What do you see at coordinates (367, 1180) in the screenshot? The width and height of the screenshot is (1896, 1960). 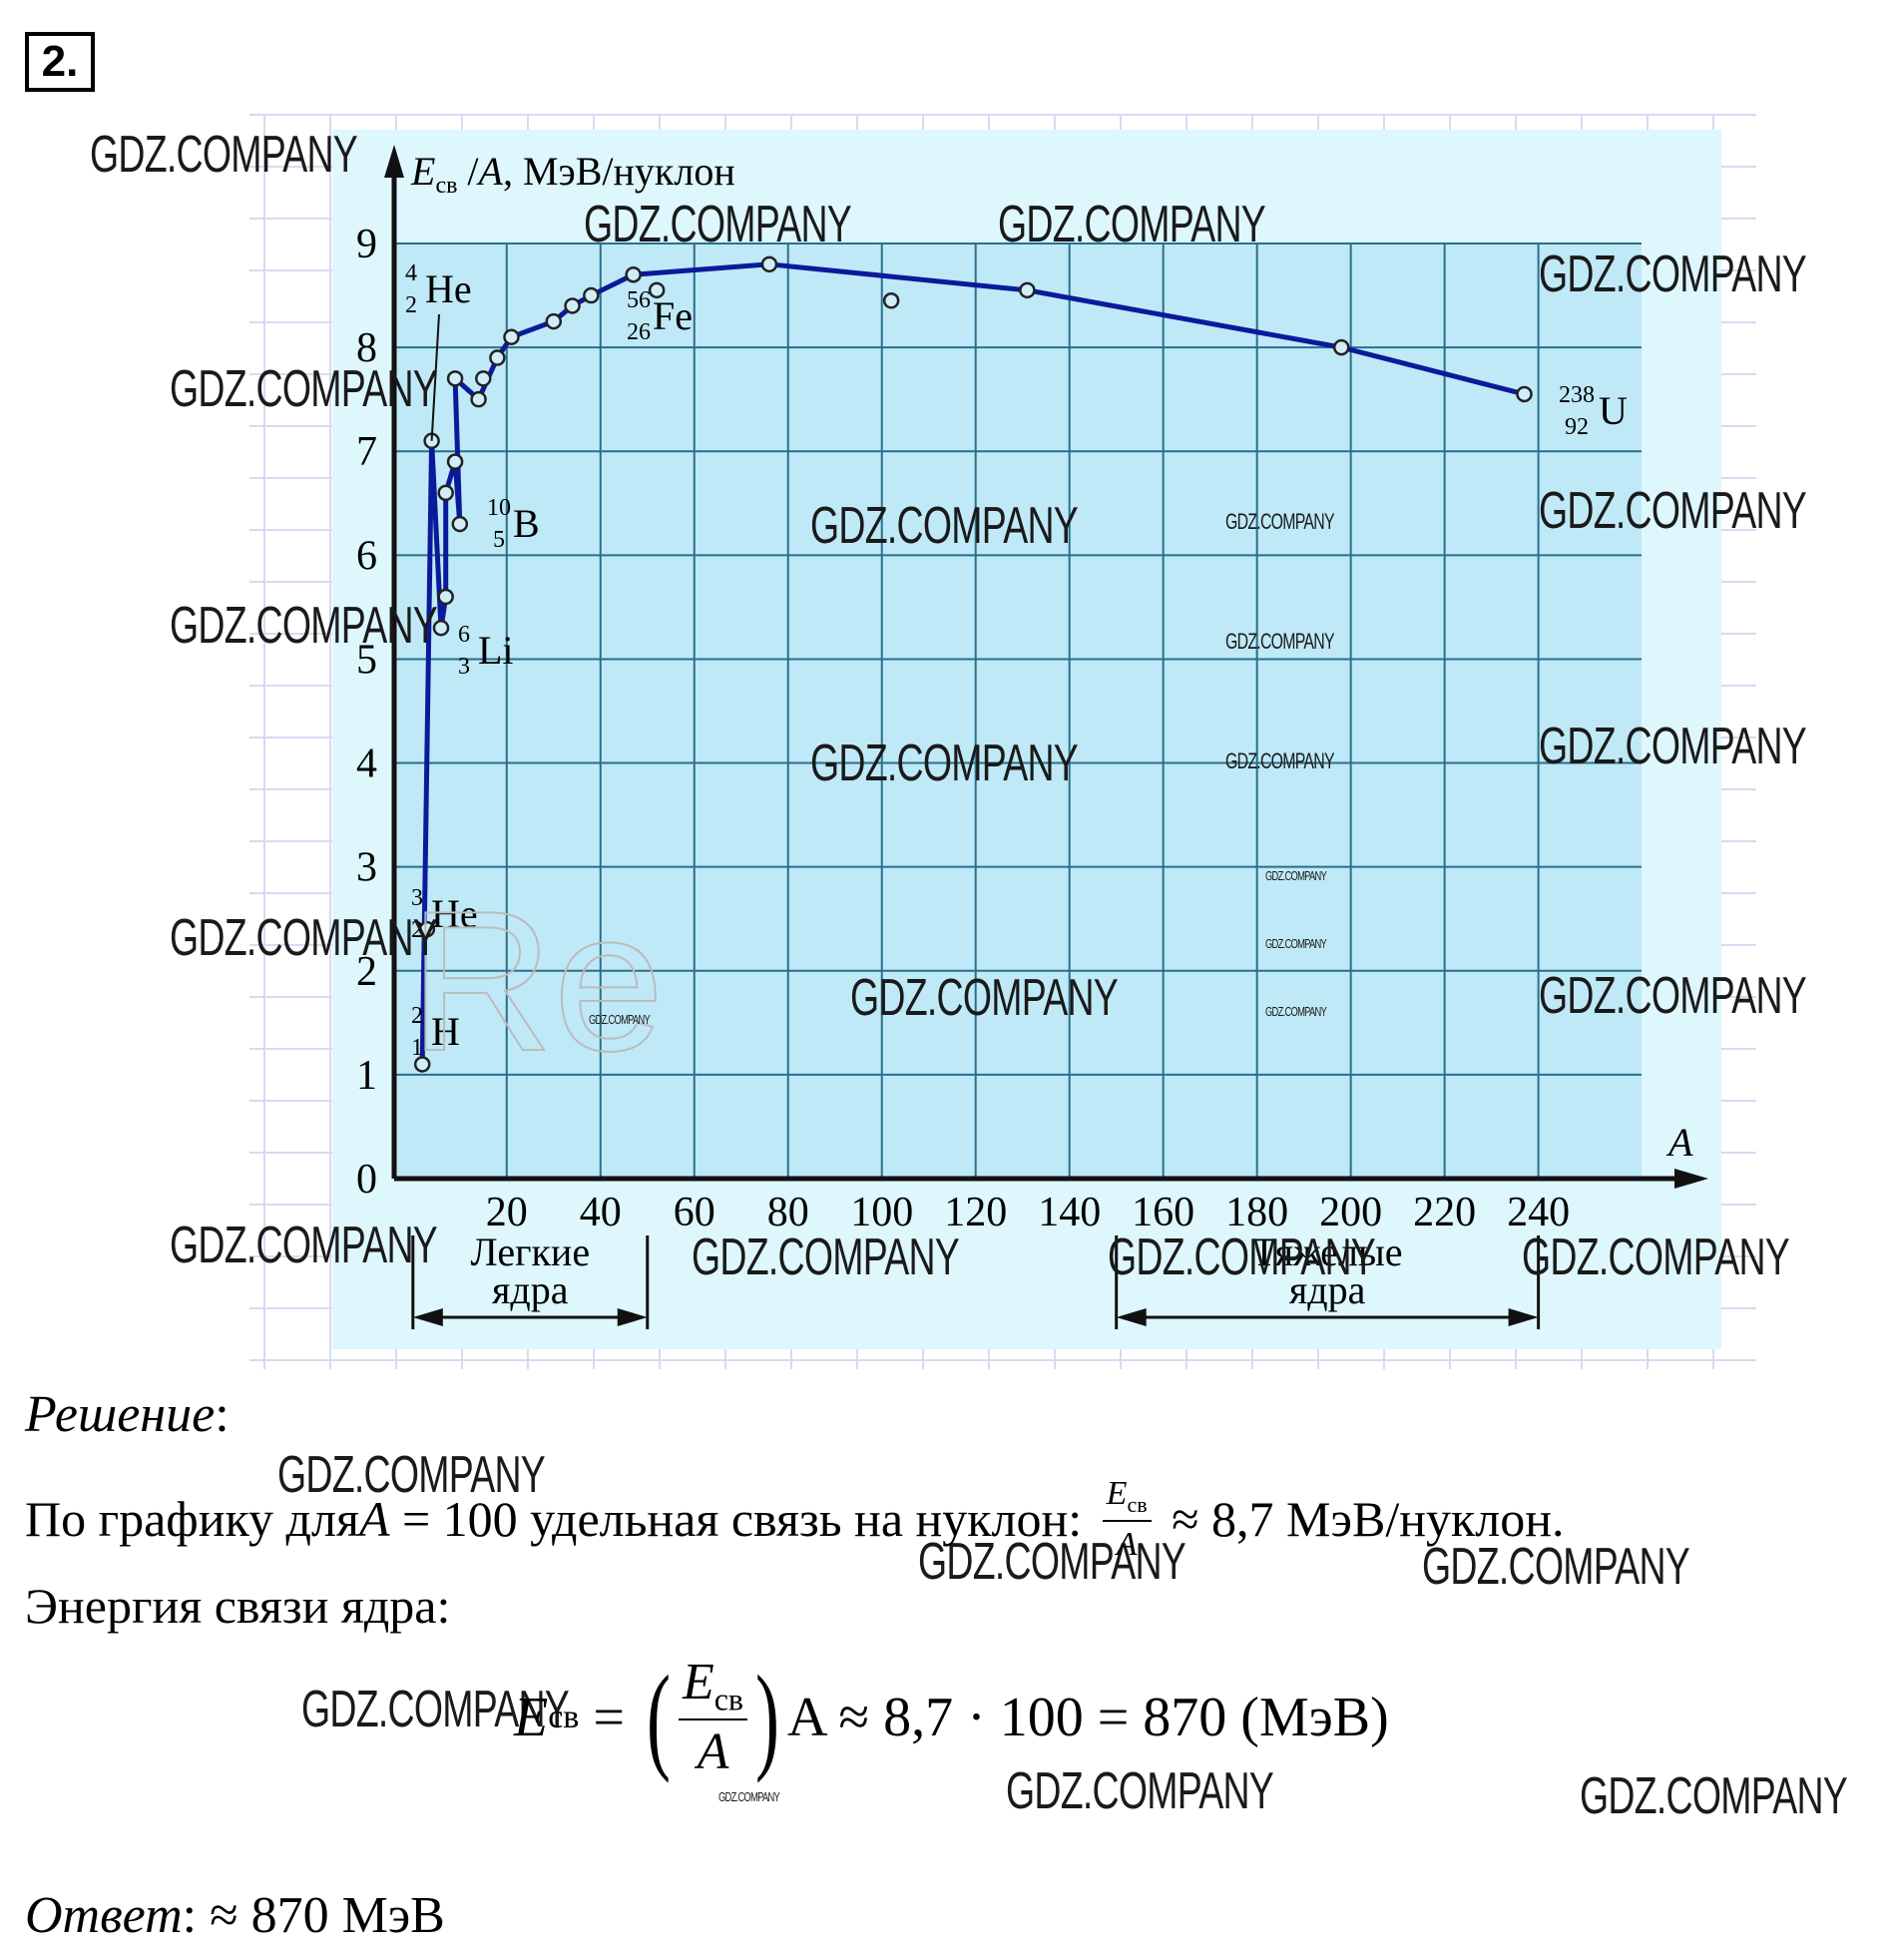 I see `y-tick-label: 0` at bounding box center [367, 1180].